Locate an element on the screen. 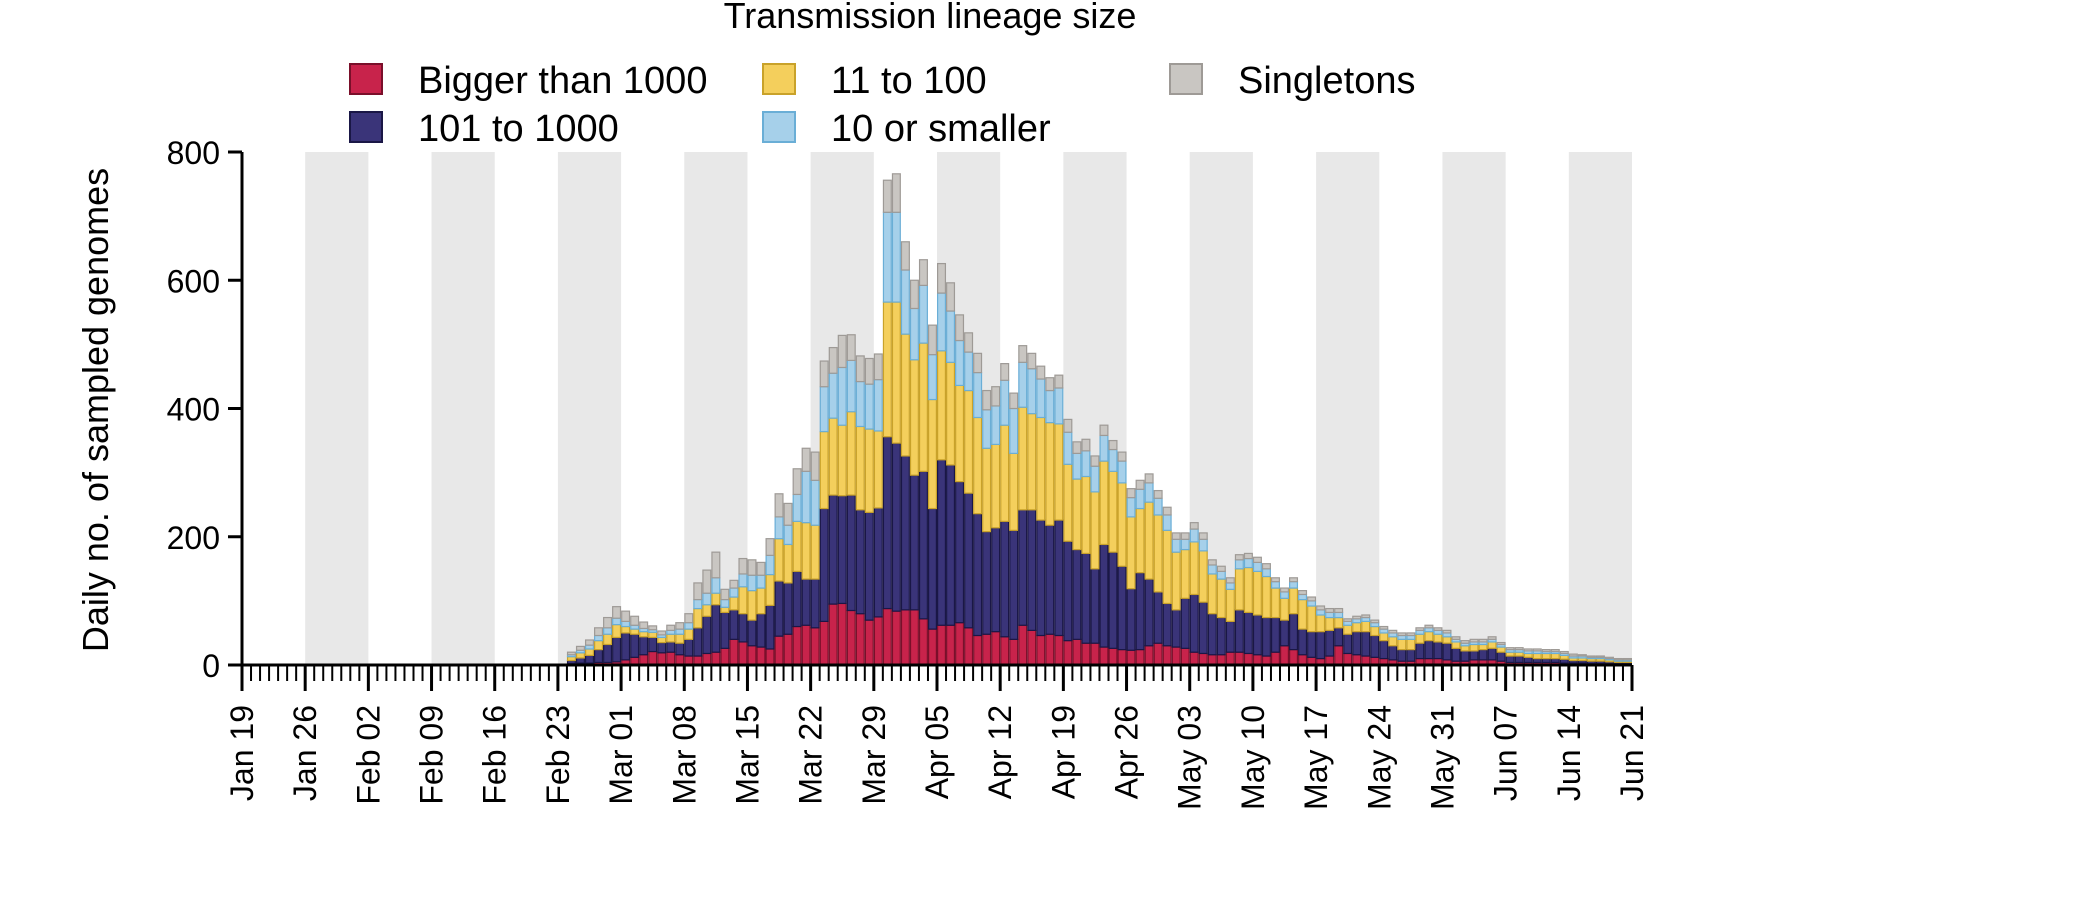 Image resolution: width=2100 pixels, height=905 pixels. x-tick-label: Mar 01 is located at coordinates (621, 755).